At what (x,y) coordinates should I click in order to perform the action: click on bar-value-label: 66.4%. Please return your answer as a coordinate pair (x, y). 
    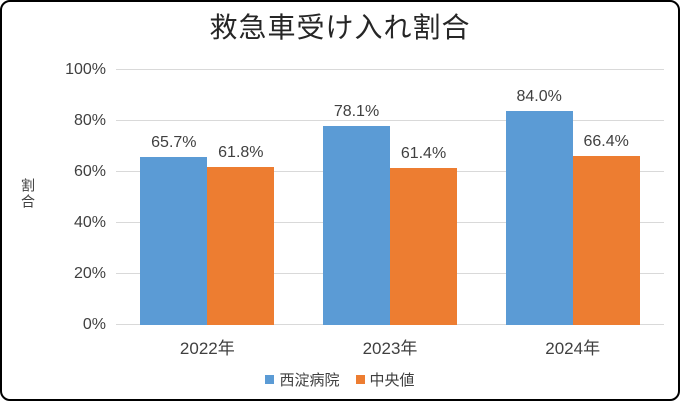
    Looking at the image, I should click on (606, 141).